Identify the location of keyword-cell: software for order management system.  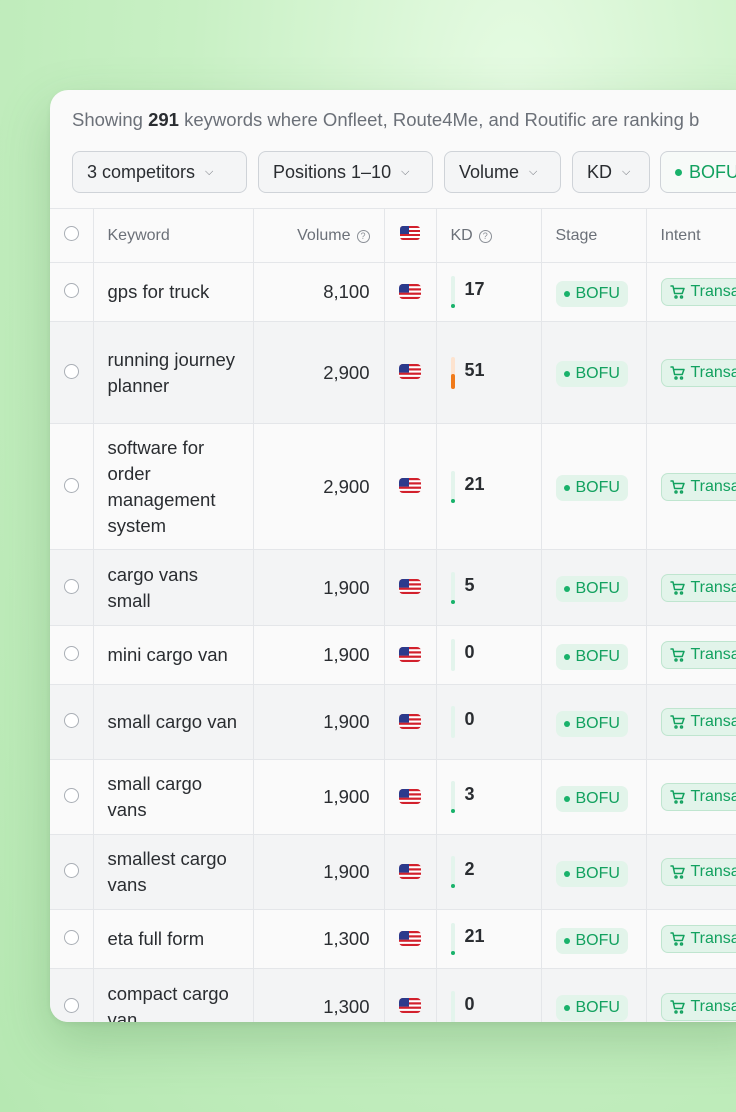
(173, 486).